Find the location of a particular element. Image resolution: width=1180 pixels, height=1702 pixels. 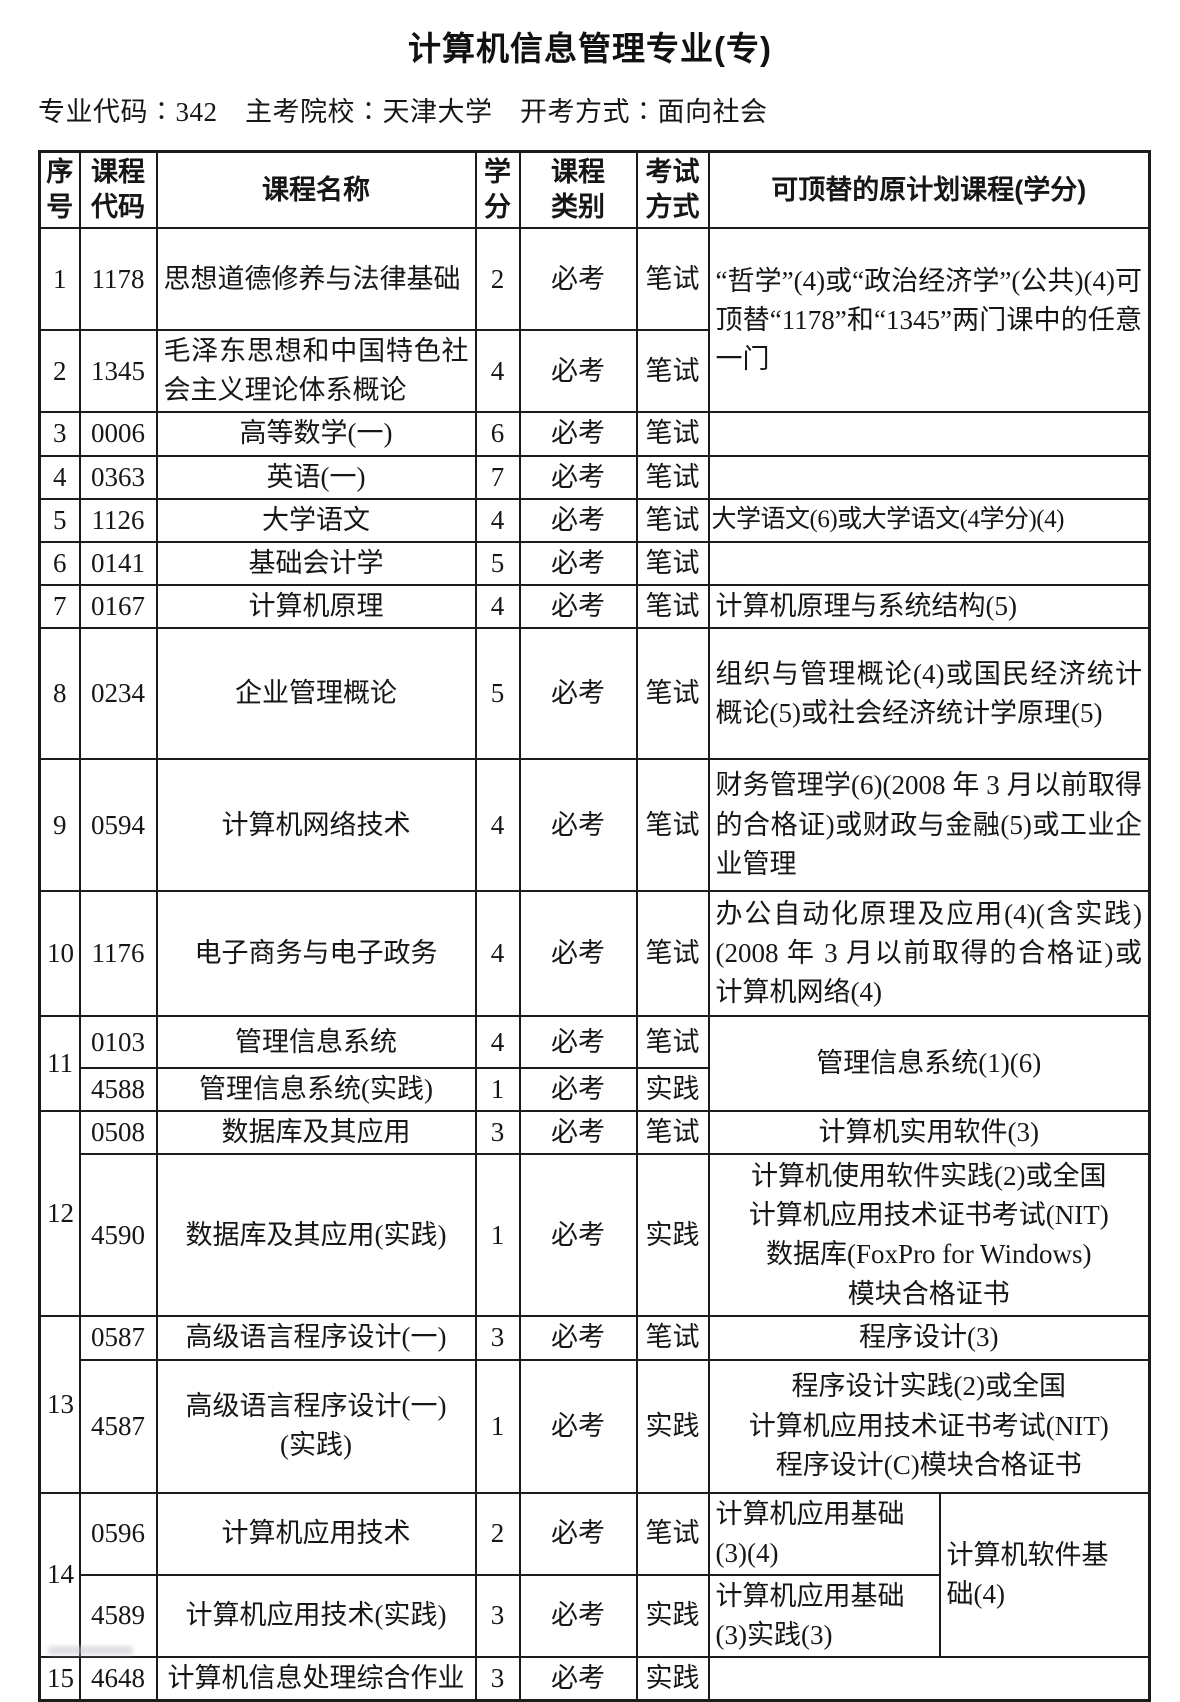

cell-credits: 2 is located at coordinates (497, 279).